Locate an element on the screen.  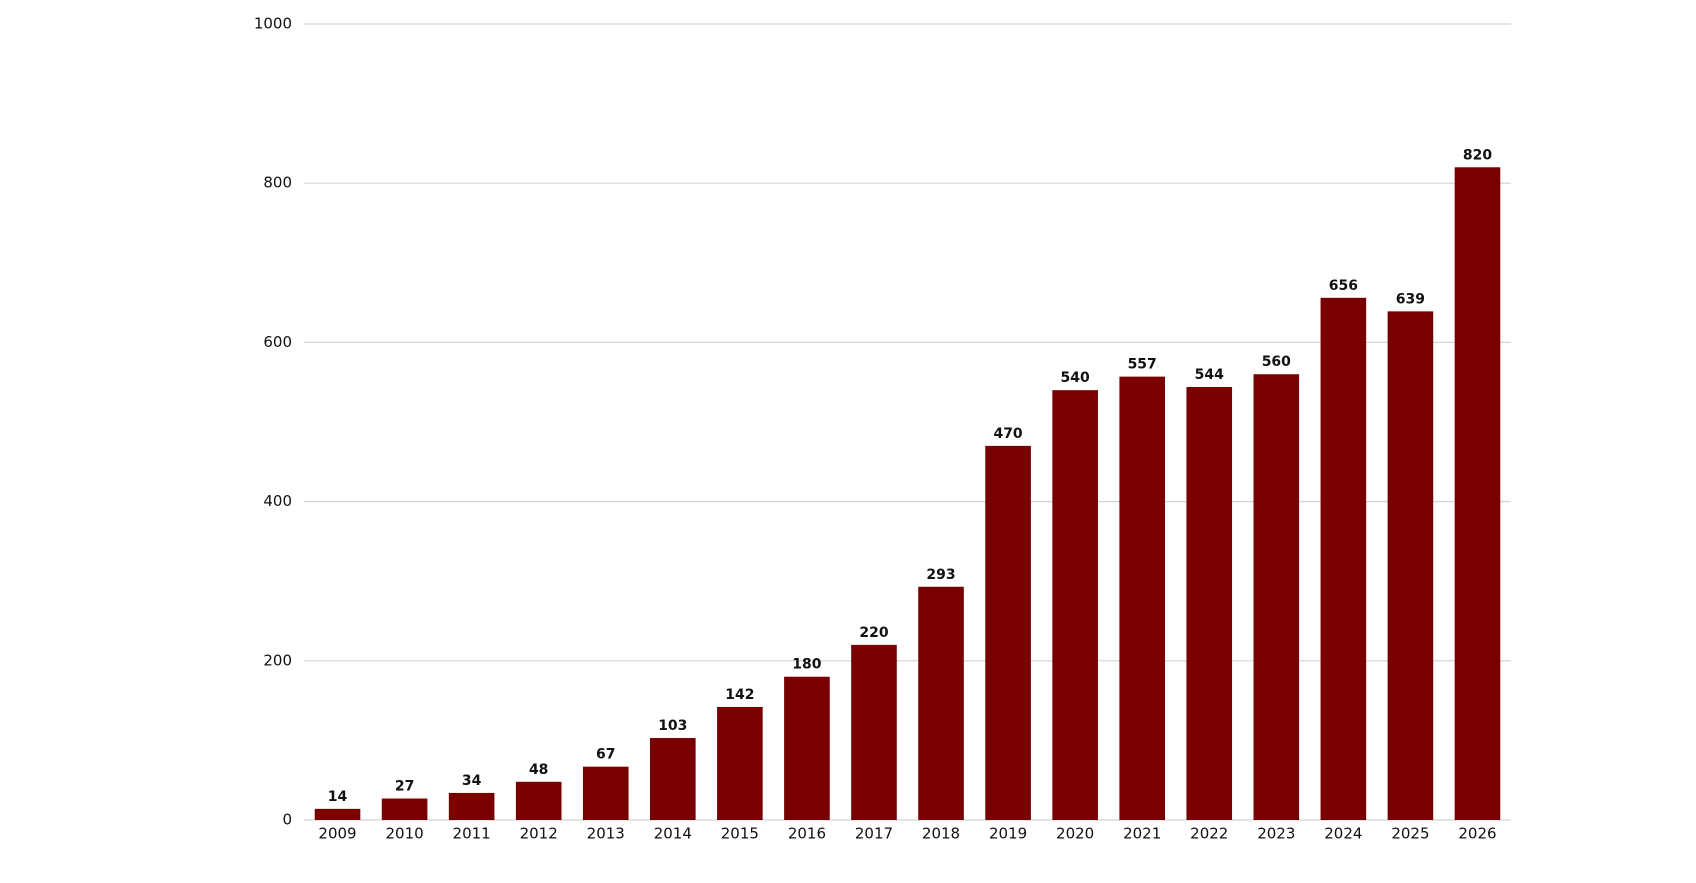
x-tick-label: 2010 is located at coordinates (404, 834).